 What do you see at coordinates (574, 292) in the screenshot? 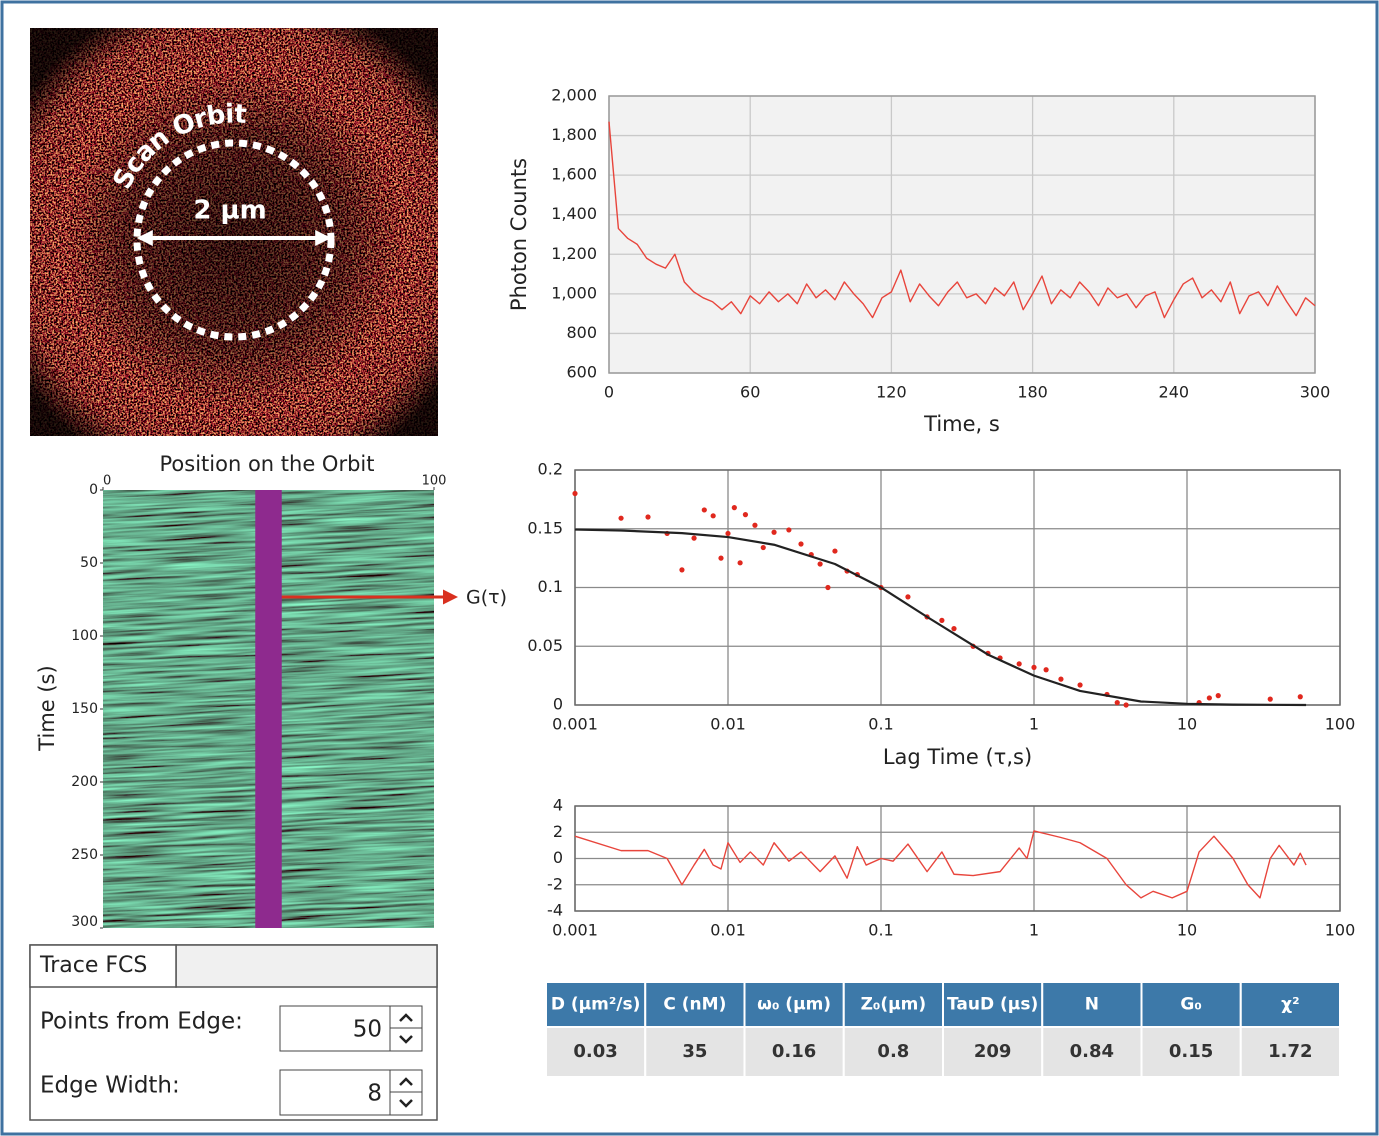
I see `y-tick-label: 1,000` at bounding box center [574, 292].